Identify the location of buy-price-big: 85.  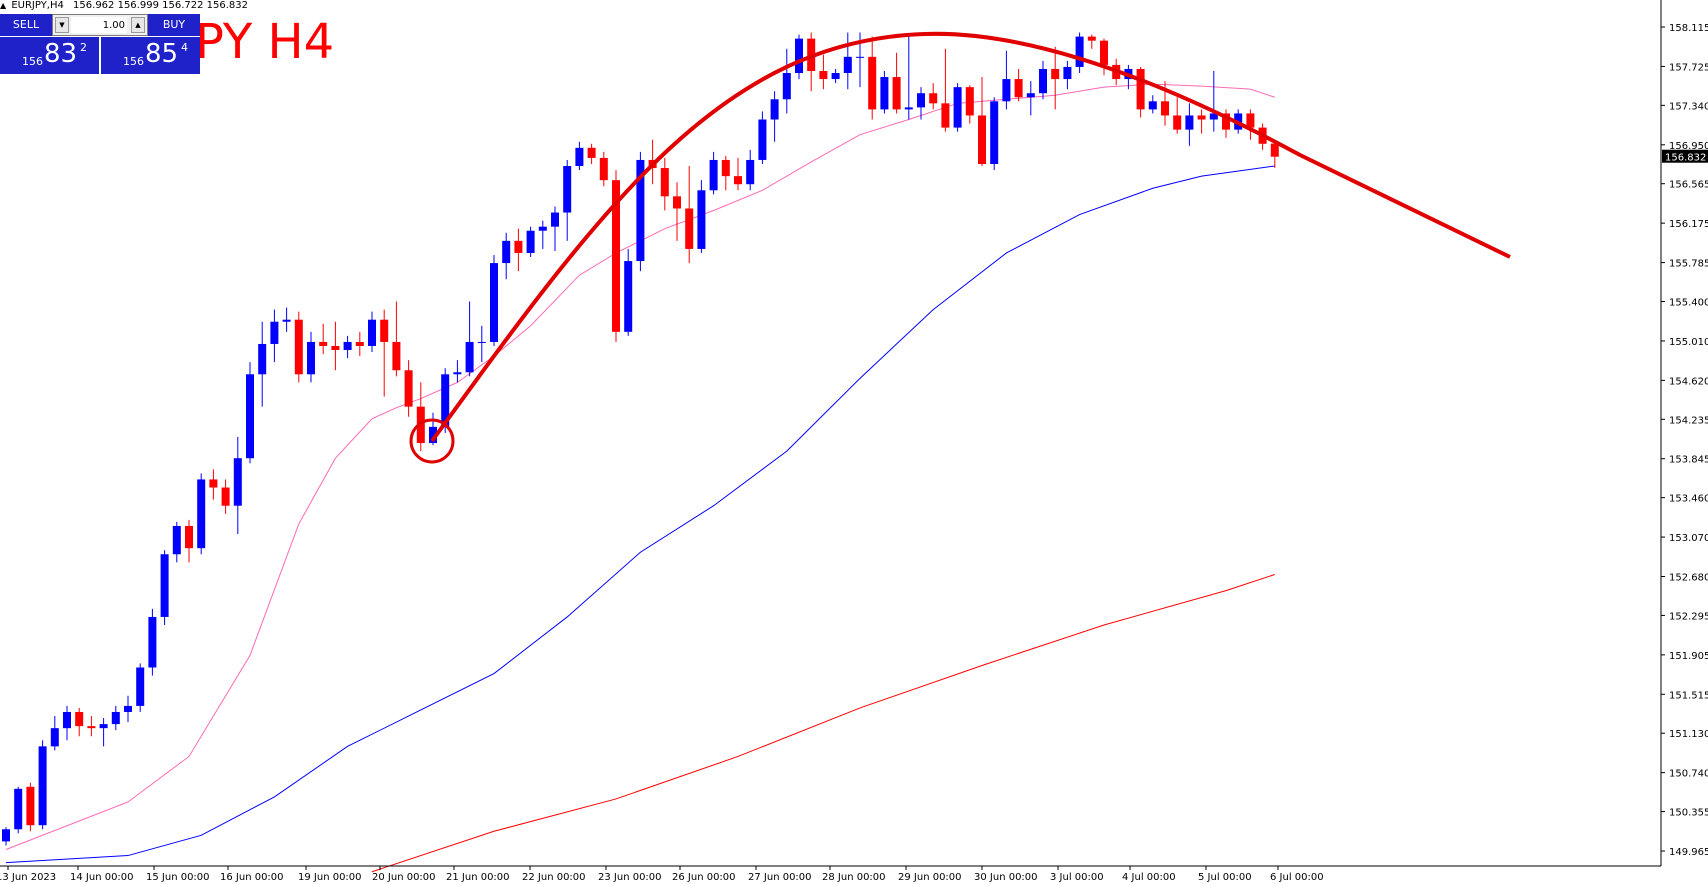
(162, 54).